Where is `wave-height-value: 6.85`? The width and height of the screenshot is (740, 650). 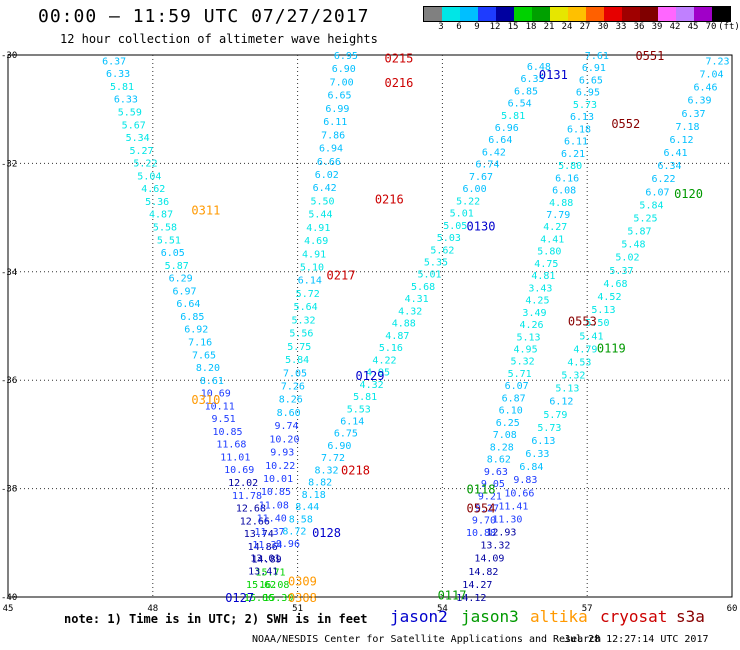 wave-height-value: 6.85 is located at coordinates (526, 91).